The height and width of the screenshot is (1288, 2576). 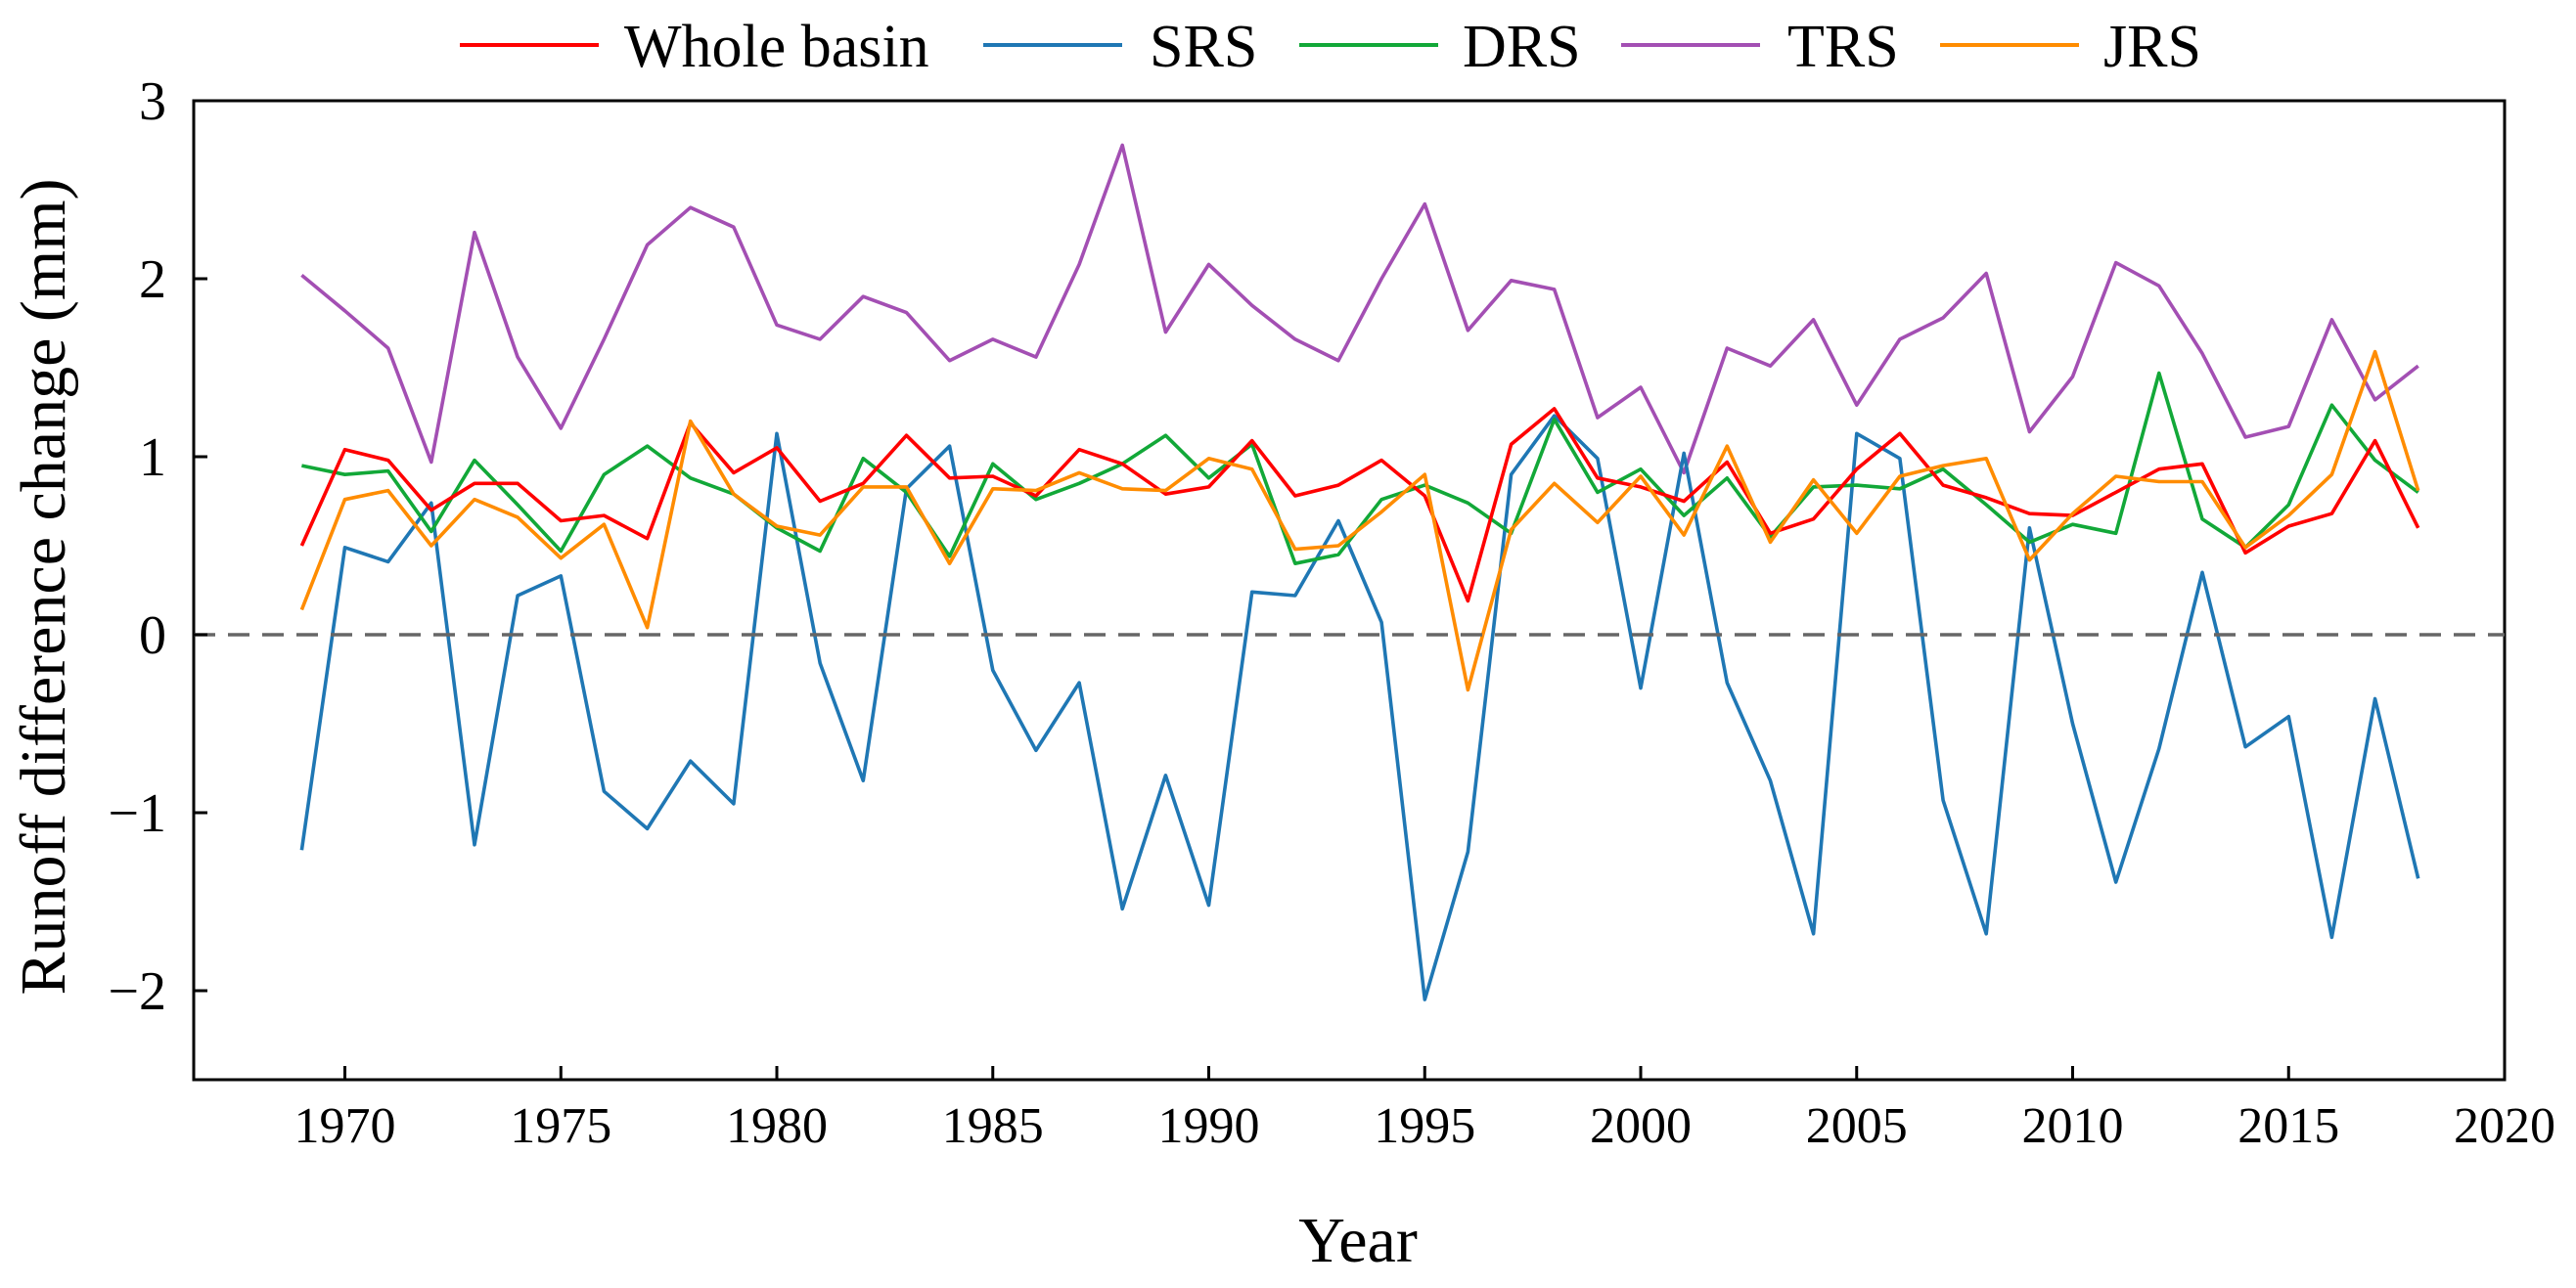 What do you see at coordinates (560, 1126) in the screenshot?
I see `x-tick-label: 1975` at bounding box center [560, 1126].